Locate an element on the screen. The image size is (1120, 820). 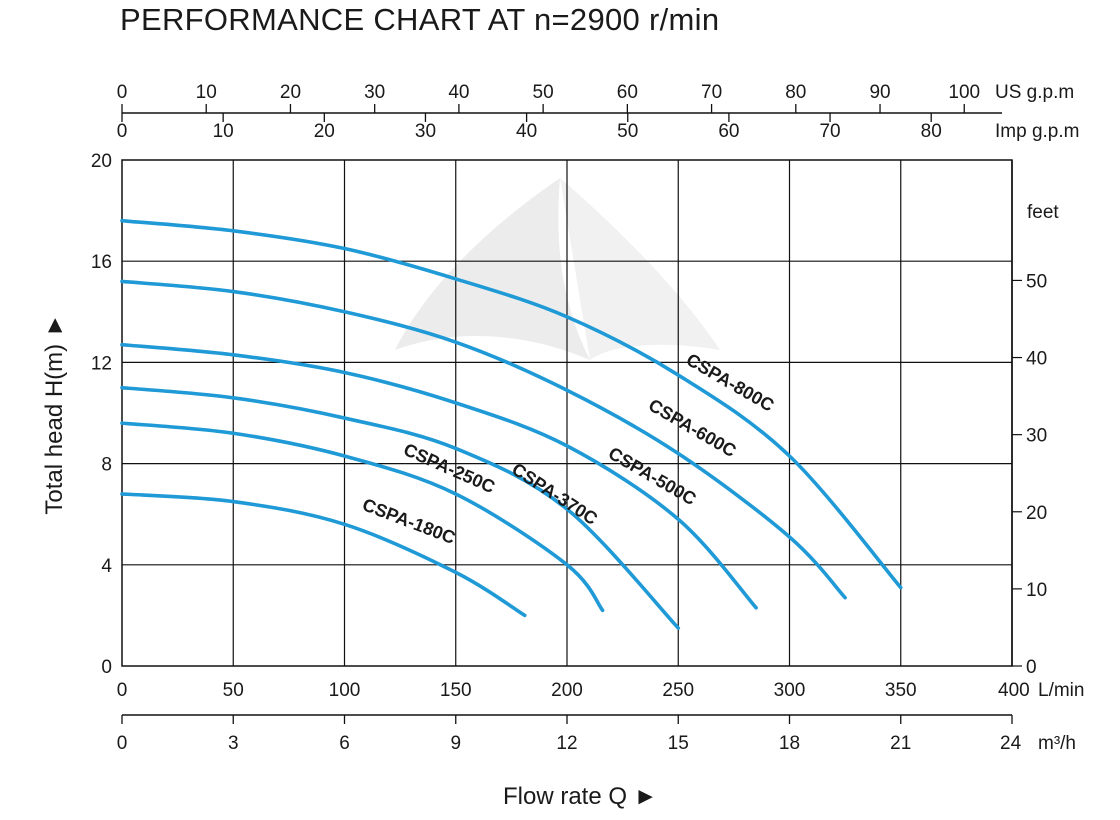
x-tick-label-m3h: 9 is located at coordinates (455, 743).